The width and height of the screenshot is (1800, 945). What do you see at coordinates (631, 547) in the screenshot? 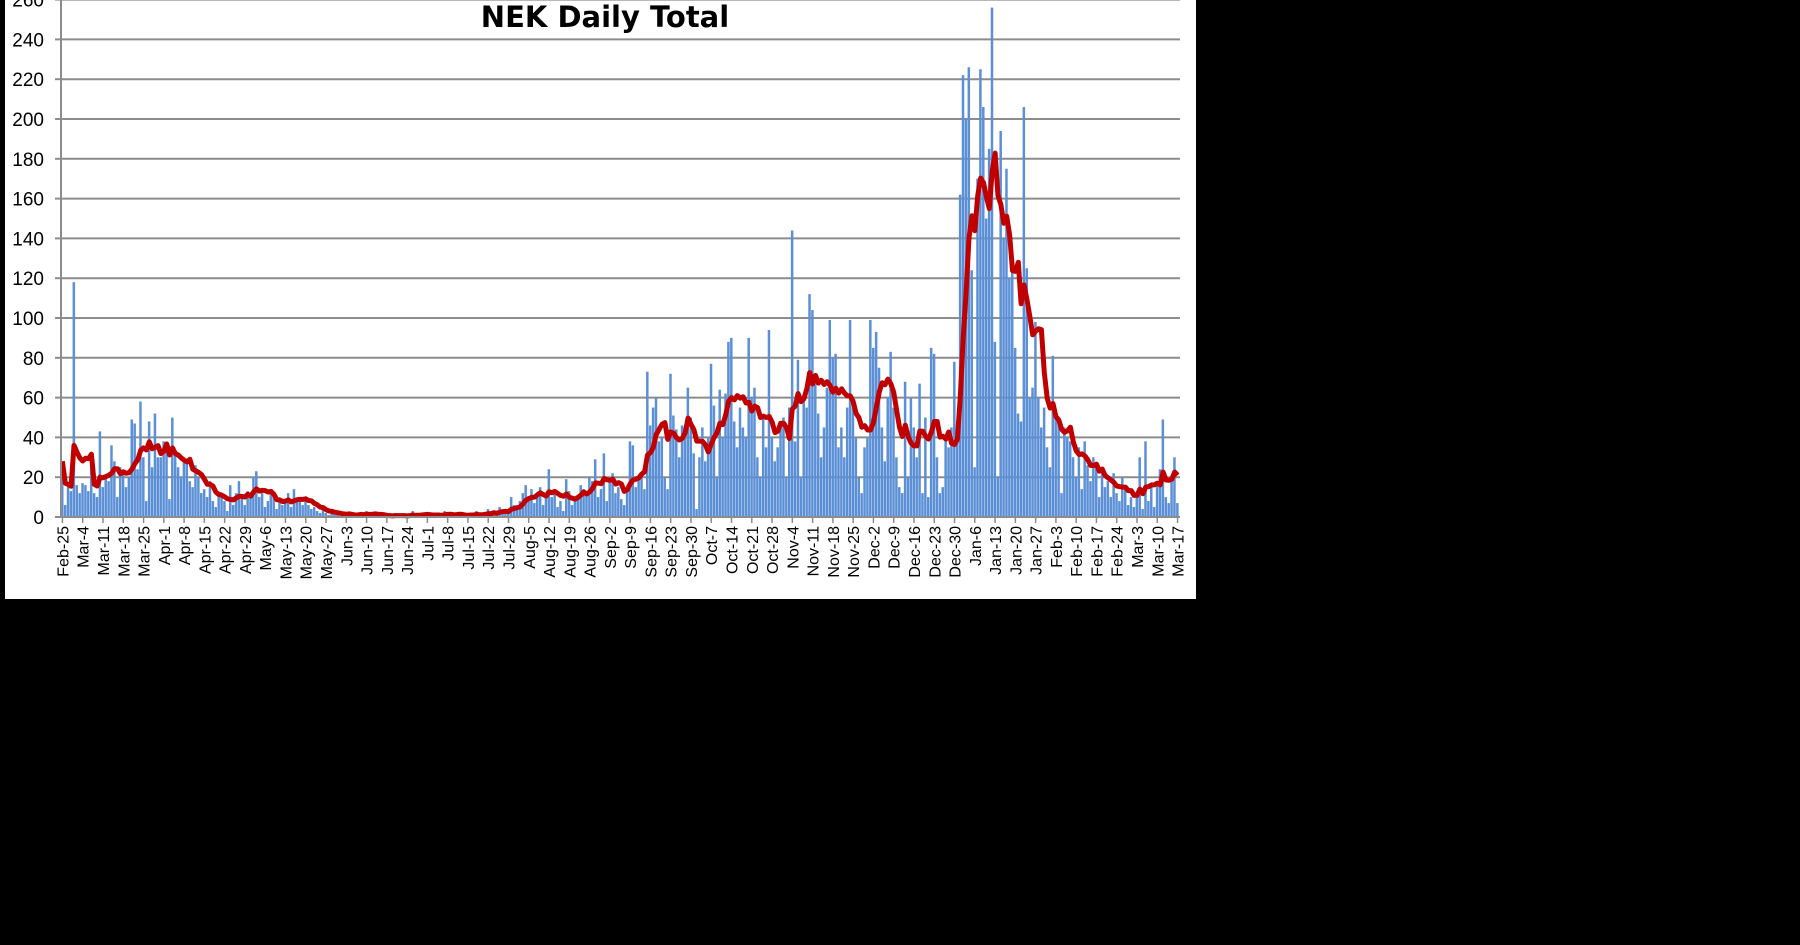
I see `x-tick-label: Sep-9` at bounding box center [631, 547].